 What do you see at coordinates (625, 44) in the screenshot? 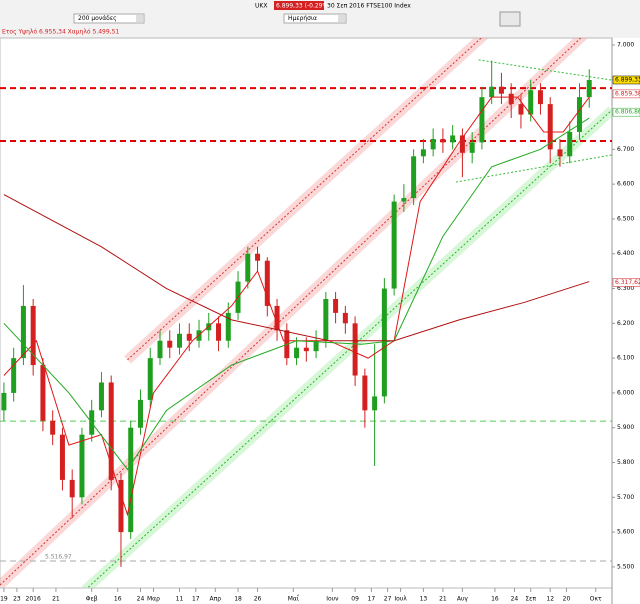
I see `y-tick-label: 7.000` at bounding box center [625, 44].